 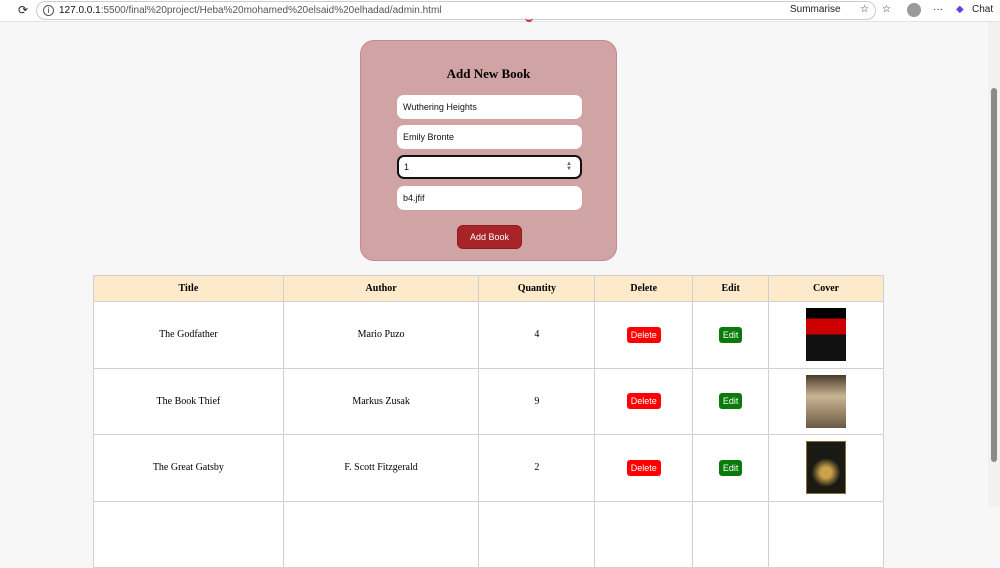 What do you see at coordinates (489, 137) in the screenshot?
I see `author-input: Emily Bronte` at bounding box center [489, 137].